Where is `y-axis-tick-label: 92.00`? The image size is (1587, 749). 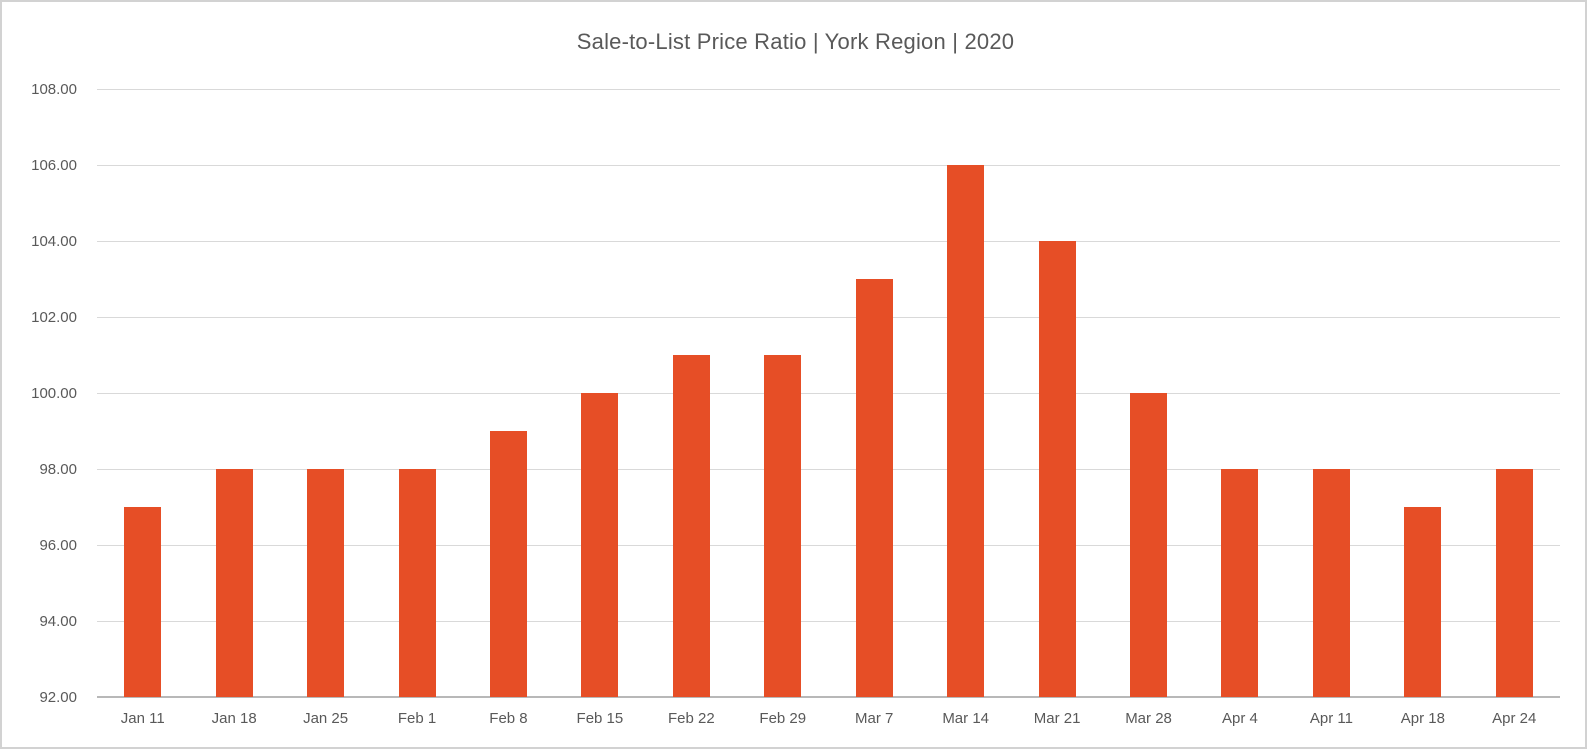
y-axis-tick-label: 92.00 is located at coordinates (58, 697).